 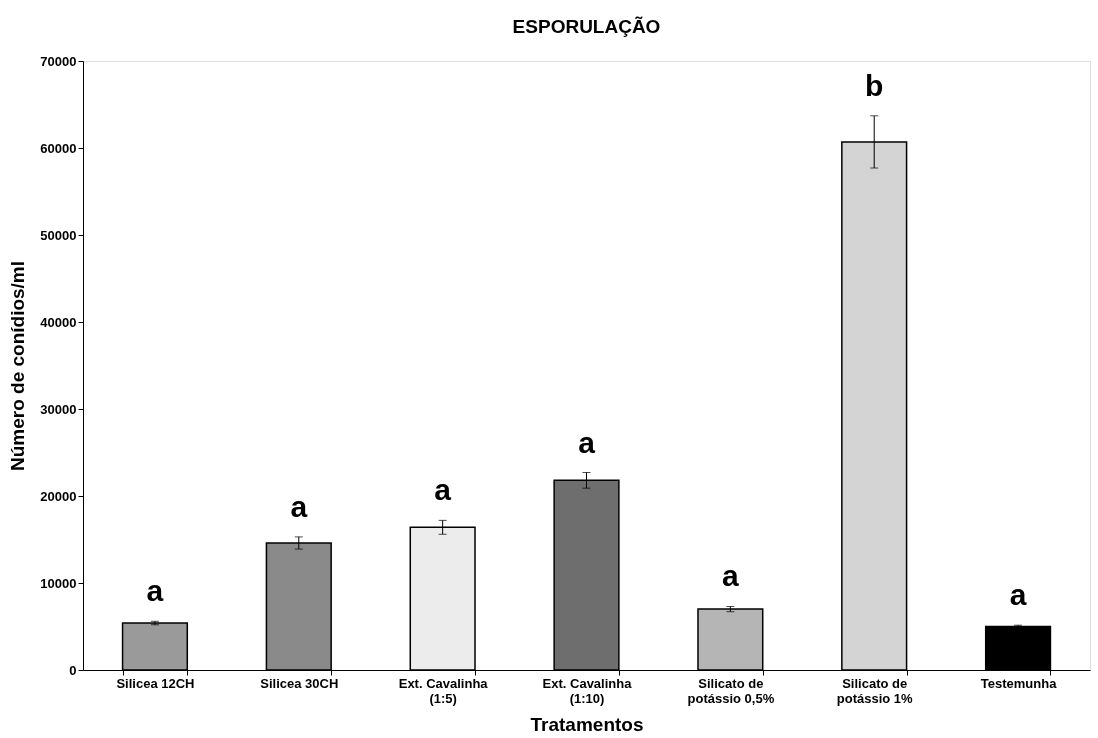 I want to click on y-tick-label: 60000, so click(x=58, y=148).